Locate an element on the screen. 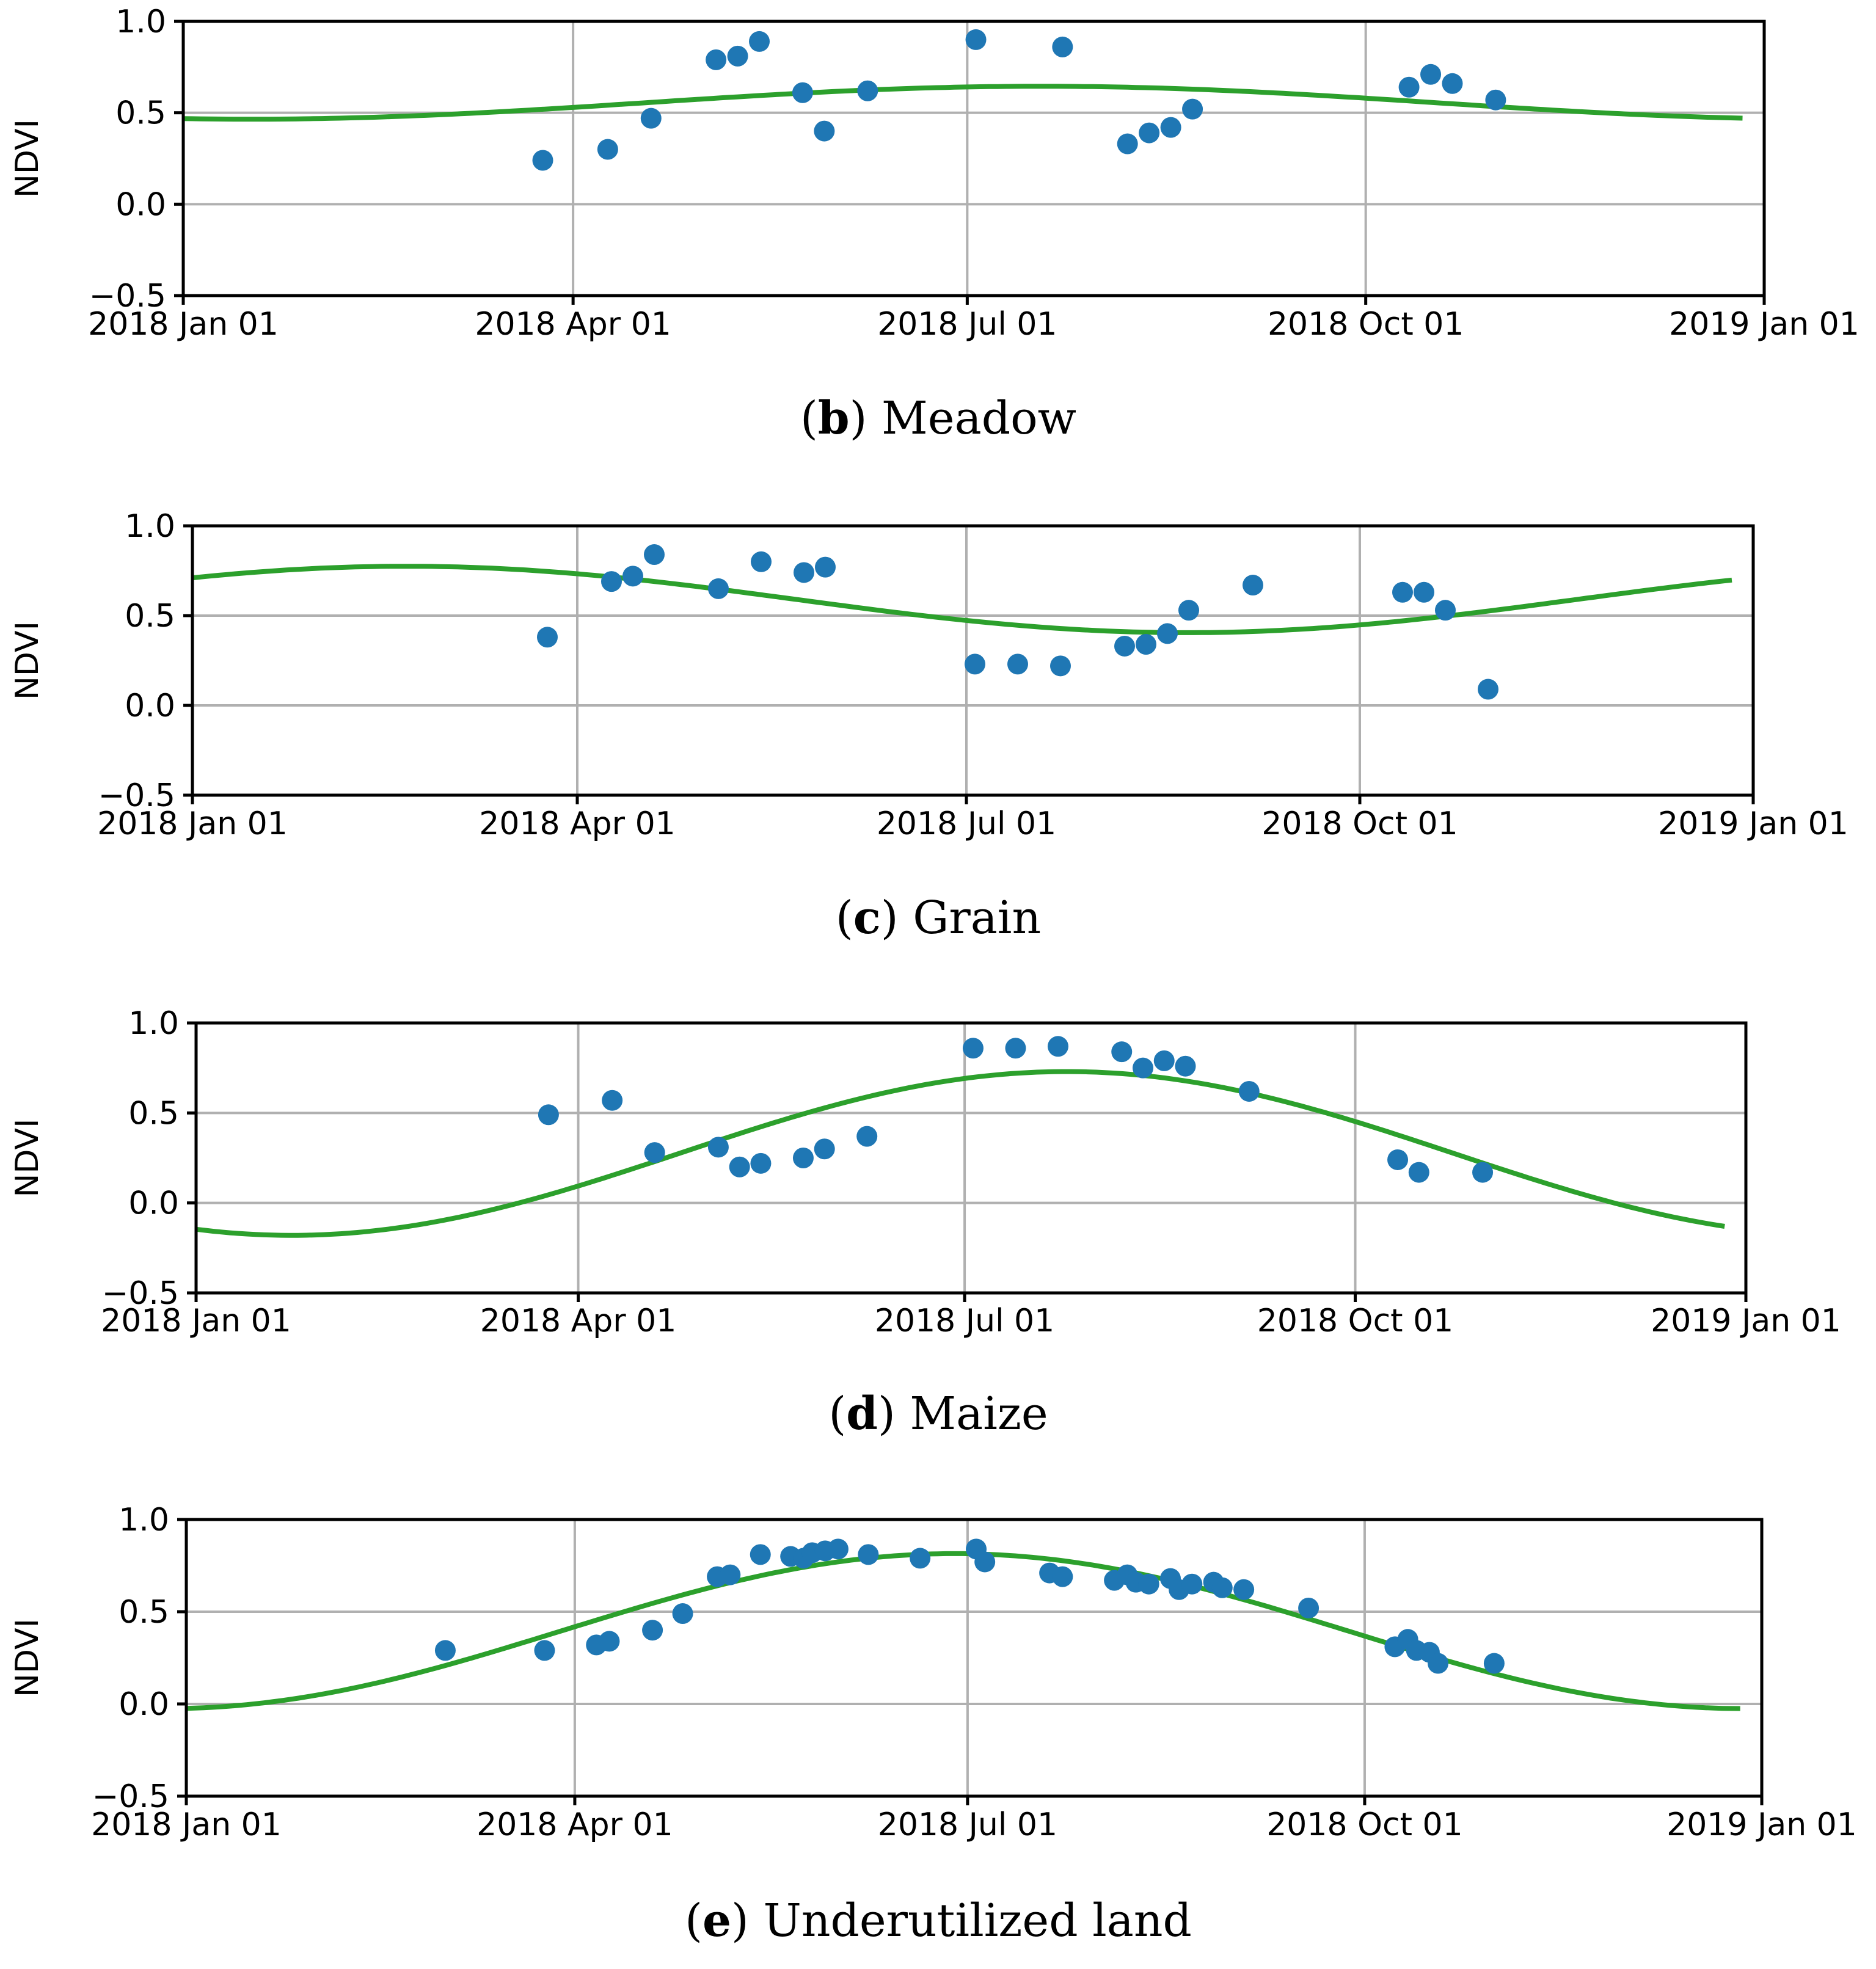 This screenshot has height=1969, width=1876. panel-caption: (e) Underutilized land is located at coordinates (938, 1920).